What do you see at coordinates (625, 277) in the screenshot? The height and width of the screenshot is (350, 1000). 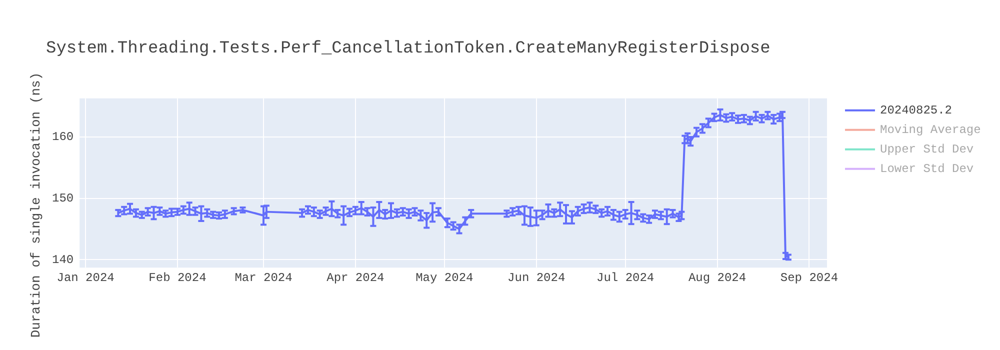 I see `x-tick-label: Jul 2024` at bounding box center [625, 277].